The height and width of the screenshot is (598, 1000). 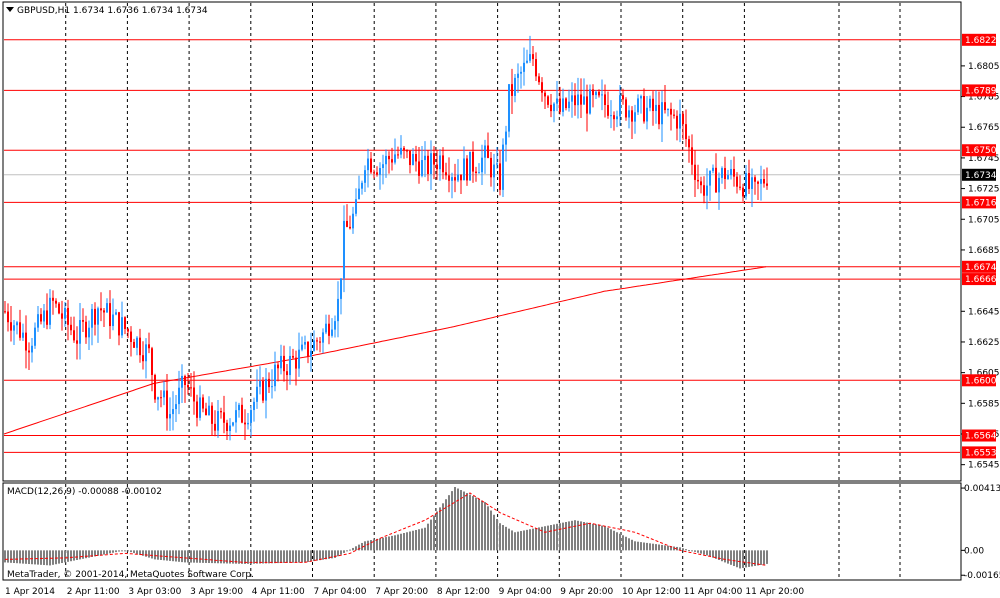 What do you see at coordinates (979, 174) in the screenshot?
I see `current-price-tag` at bounding box center [979, 174].